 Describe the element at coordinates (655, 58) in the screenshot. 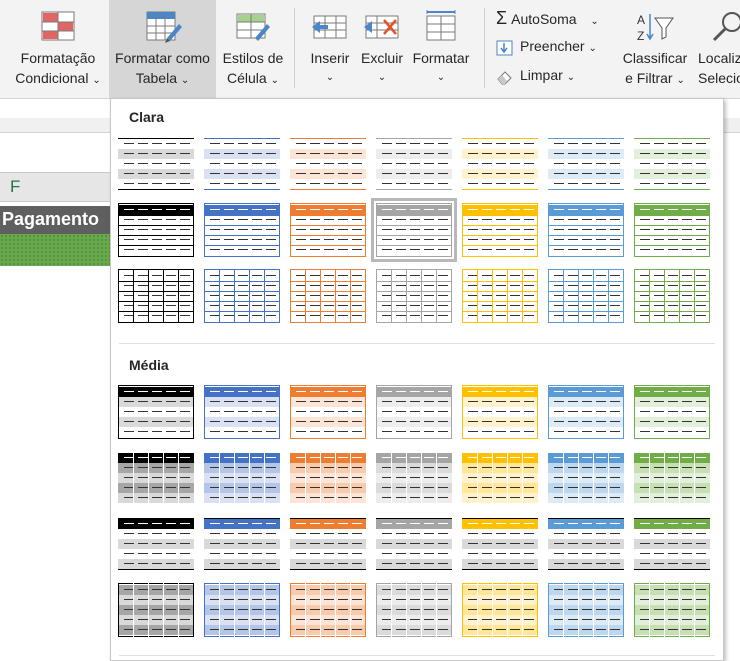

I see `sort-filter-label1: Classificar` at that location.